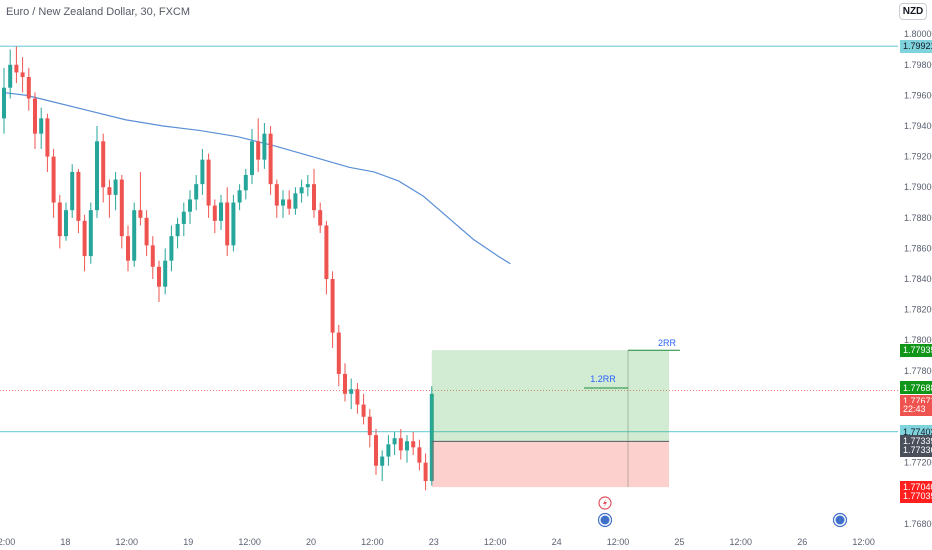 The width and height of the screenshot is (932, 550). I want to click on y-tick-label: 1.78200, so click(918, 310).